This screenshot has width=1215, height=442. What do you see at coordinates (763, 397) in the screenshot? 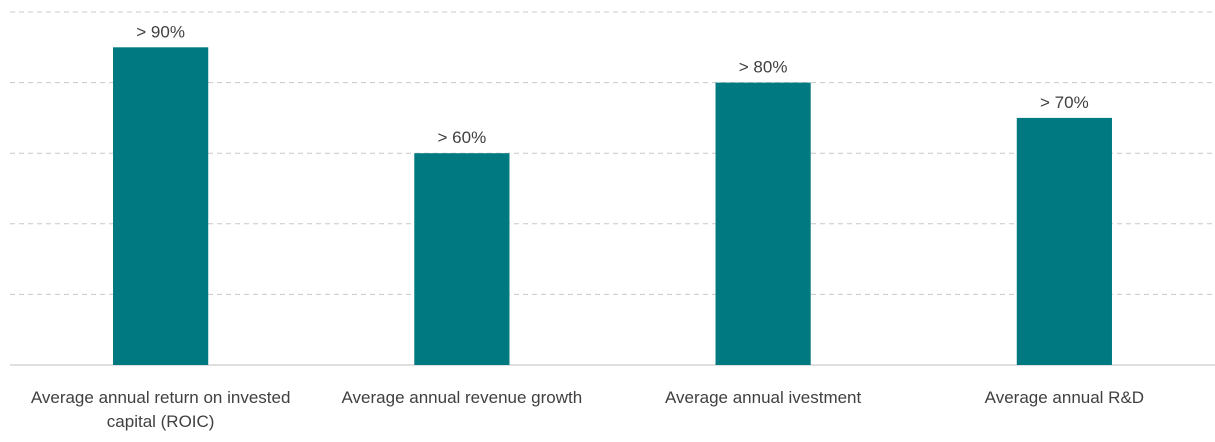
I see `x-tick-label: Average annual ivestment` at bounding box center [763, 397].